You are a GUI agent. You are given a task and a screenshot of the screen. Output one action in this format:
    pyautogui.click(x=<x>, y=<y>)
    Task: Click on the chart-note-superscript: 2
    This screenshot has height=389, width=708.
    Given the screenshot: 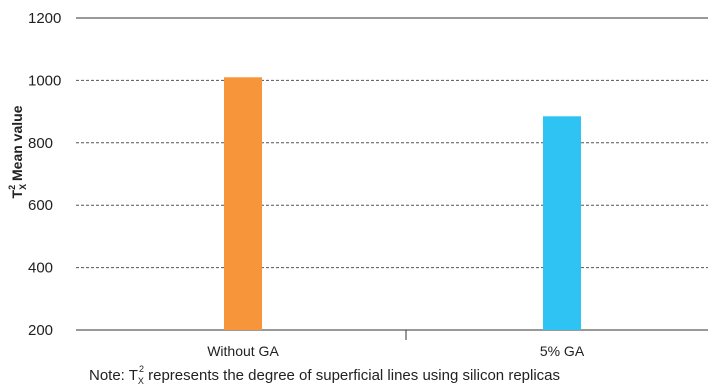 What is the action you would take?
    pyautogui.click(x=141, y=369)
    